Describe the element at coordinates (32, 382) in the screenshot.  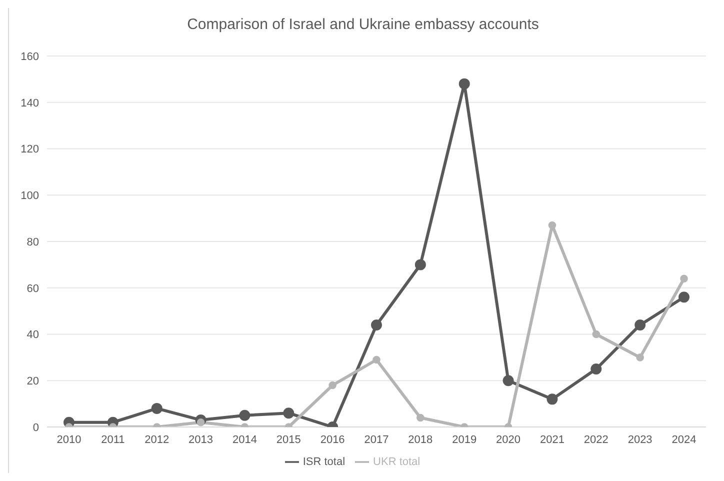
I see `y-tick-label: 20` at that location.